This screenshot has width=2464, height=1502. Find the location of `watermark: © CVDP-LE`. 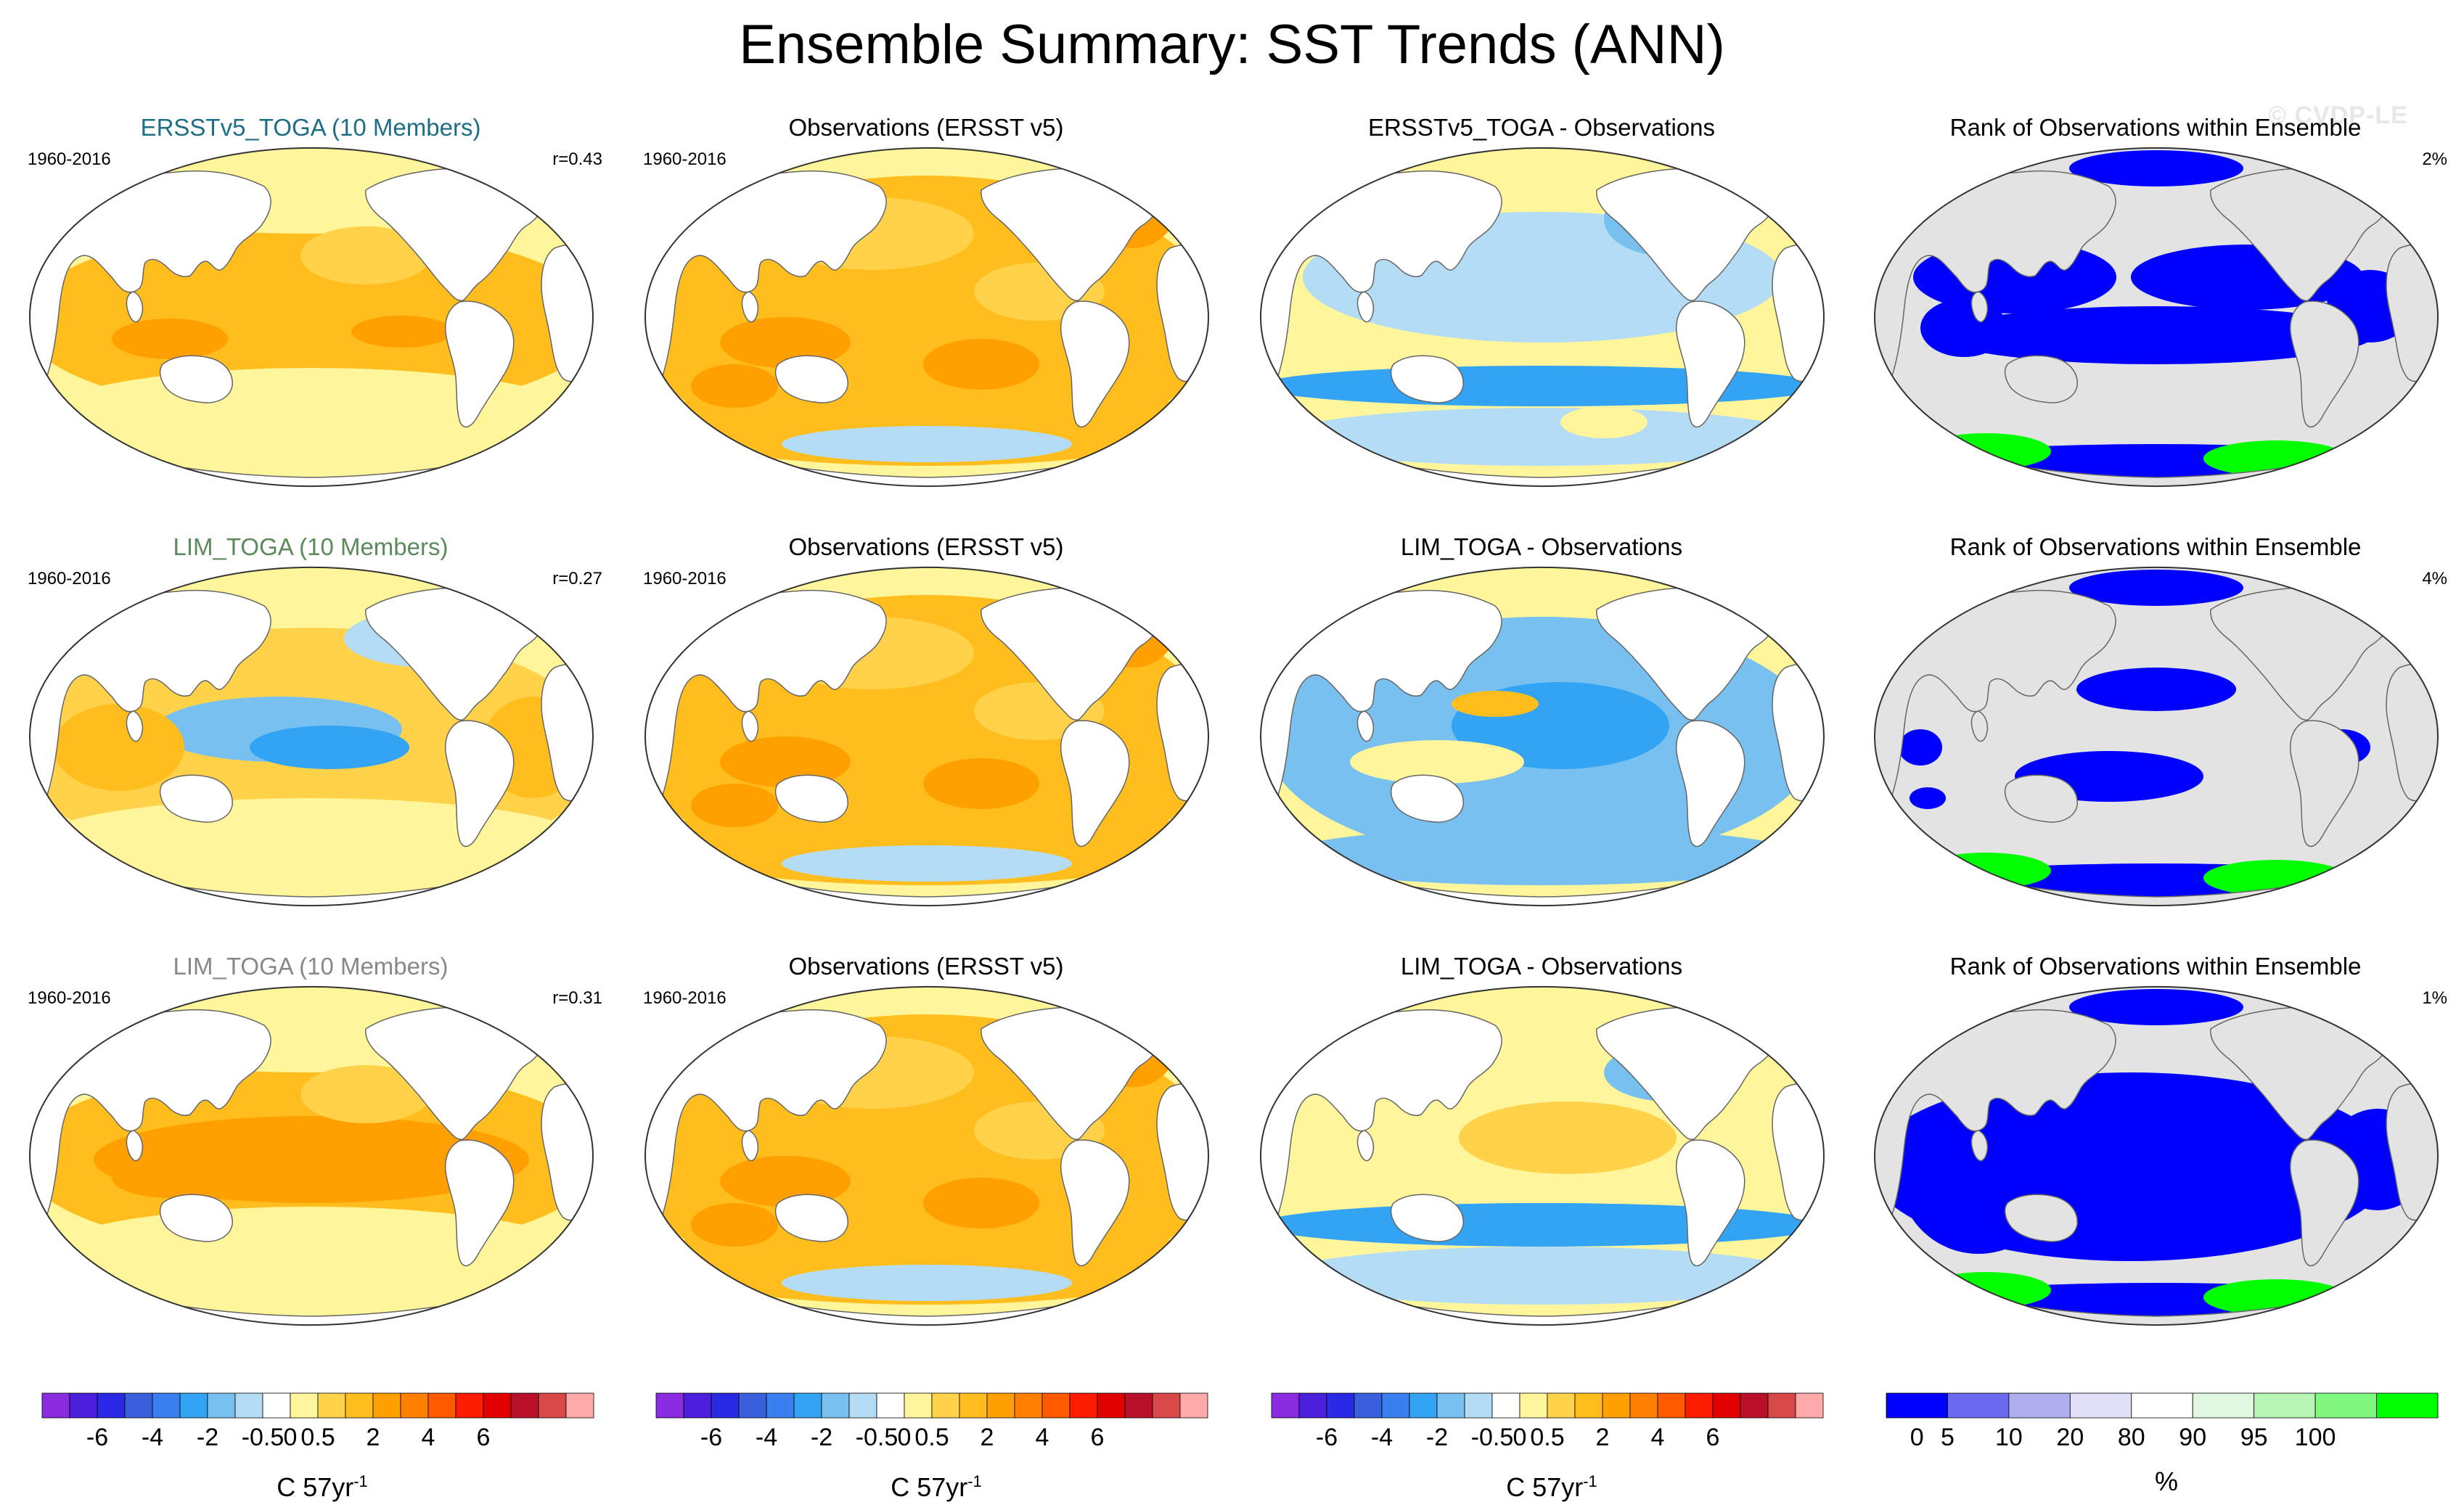

watermark: © CVDP-LE is located at coordinates (2338, 115).